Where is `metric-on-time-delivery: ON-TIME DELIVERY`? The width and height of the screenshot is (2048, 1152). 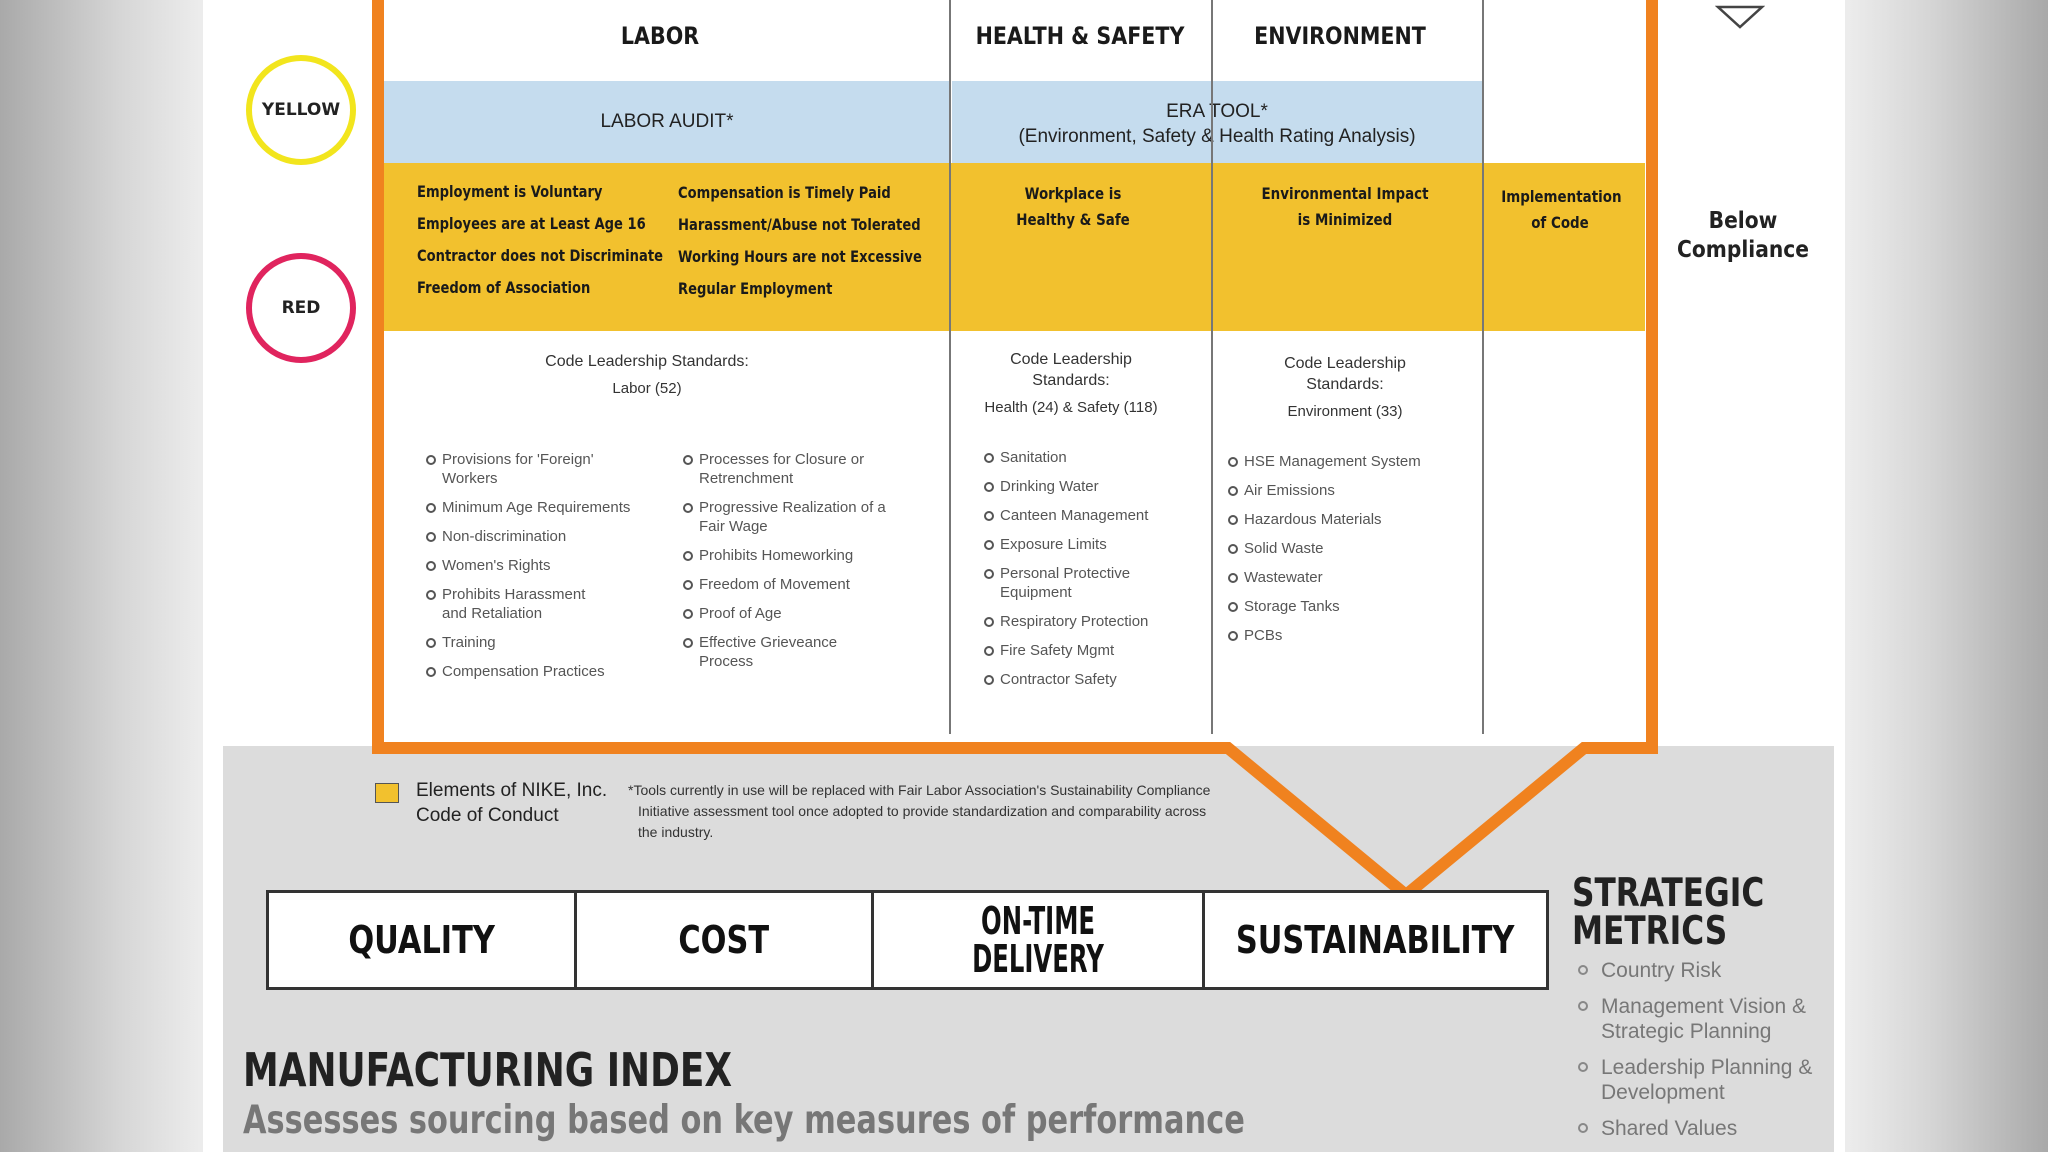
metric-on-time-delivery: ON-TIME DELIVERY is located at coordinates (1038, 940).